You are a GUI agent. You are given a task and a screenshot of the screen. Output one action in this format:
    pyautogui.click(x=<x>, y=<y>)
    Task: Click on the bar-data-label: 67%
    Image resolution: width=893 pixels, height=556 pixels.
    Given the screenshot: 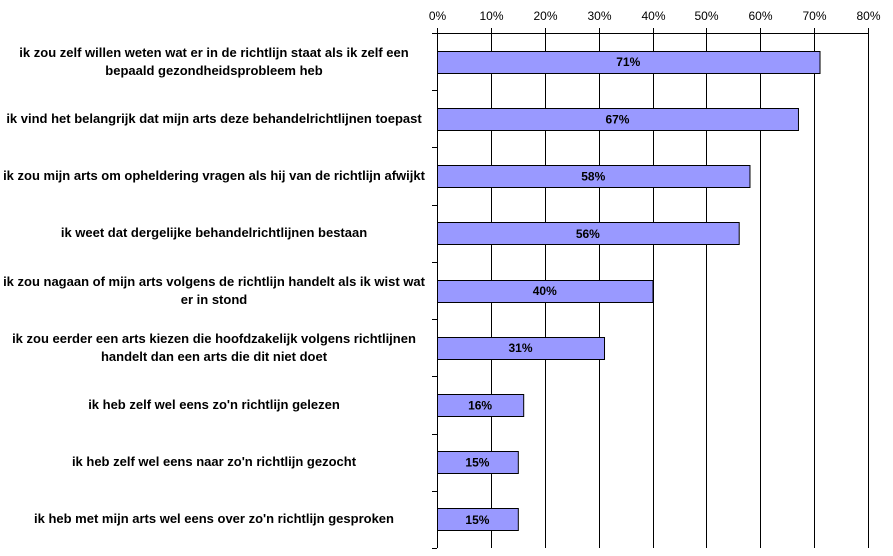 What is the action you would take?
    pyautogui.click(x=617, y=119)
    